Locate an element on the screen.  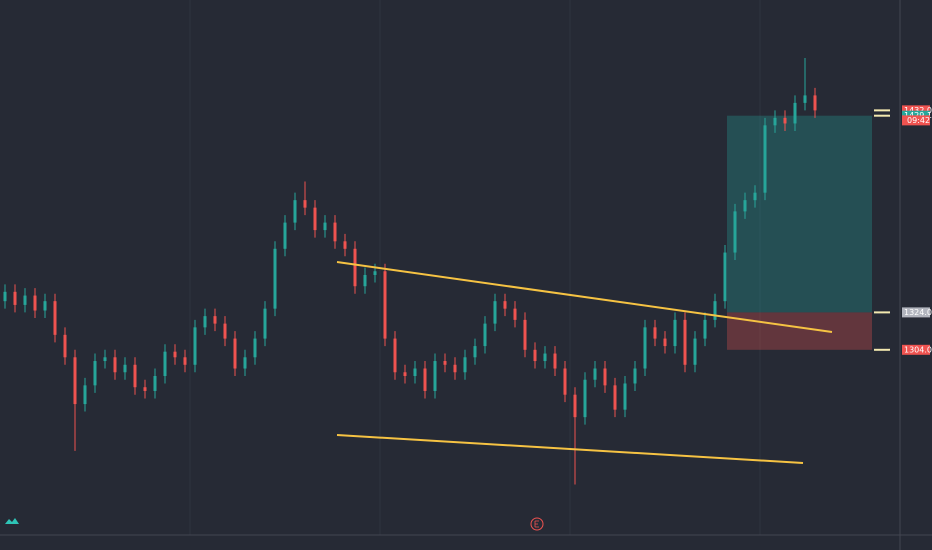
price-tag: 1432.00 is located at coordinates (918, 110).